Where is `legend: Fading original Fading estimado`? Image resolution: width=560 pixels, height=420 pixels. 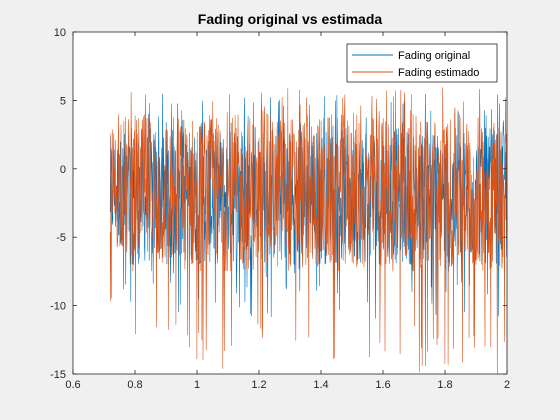
legend: Fading original Fading estimado is located at coordinates (422, 63).